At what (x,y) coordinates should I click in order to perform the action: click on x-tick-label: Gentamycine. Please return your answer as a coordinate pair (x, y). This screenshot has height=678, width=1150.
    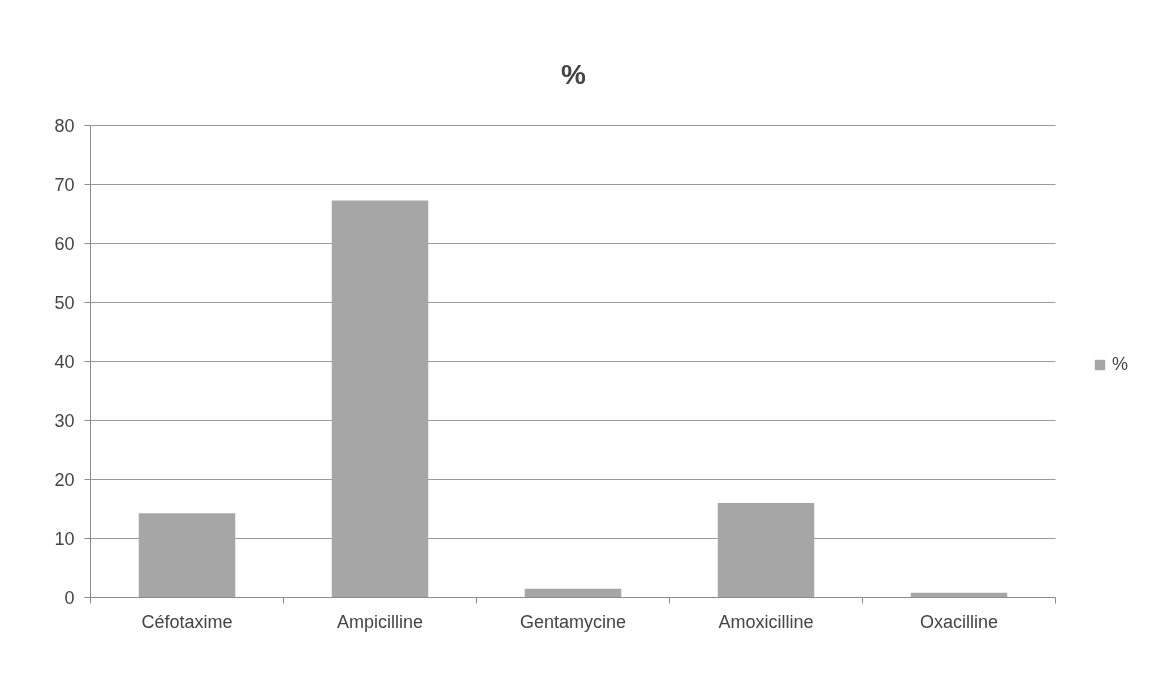
    Looking at the image, I should click on (573, 621).